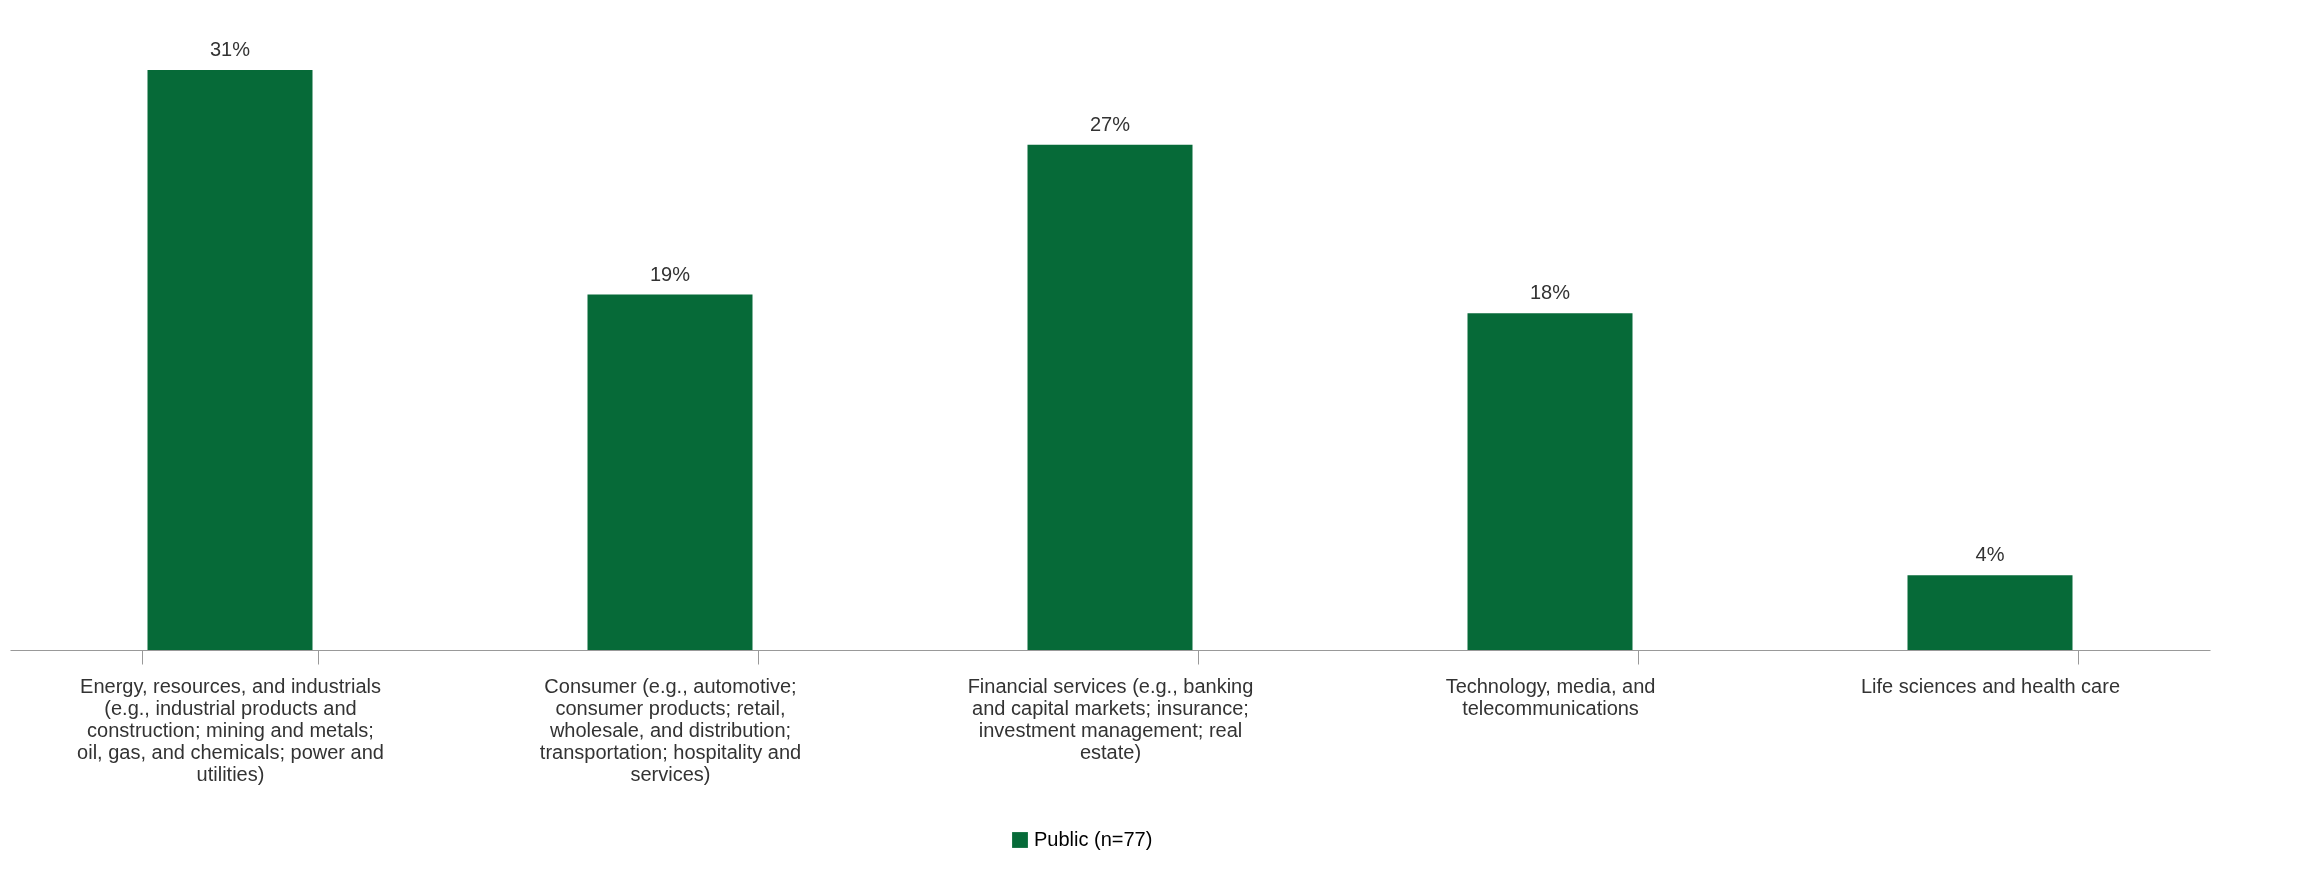 The height and width of the screenshot is (888, 2306). I want to click on legend-label: Public (n=77), so click(1093, 839).